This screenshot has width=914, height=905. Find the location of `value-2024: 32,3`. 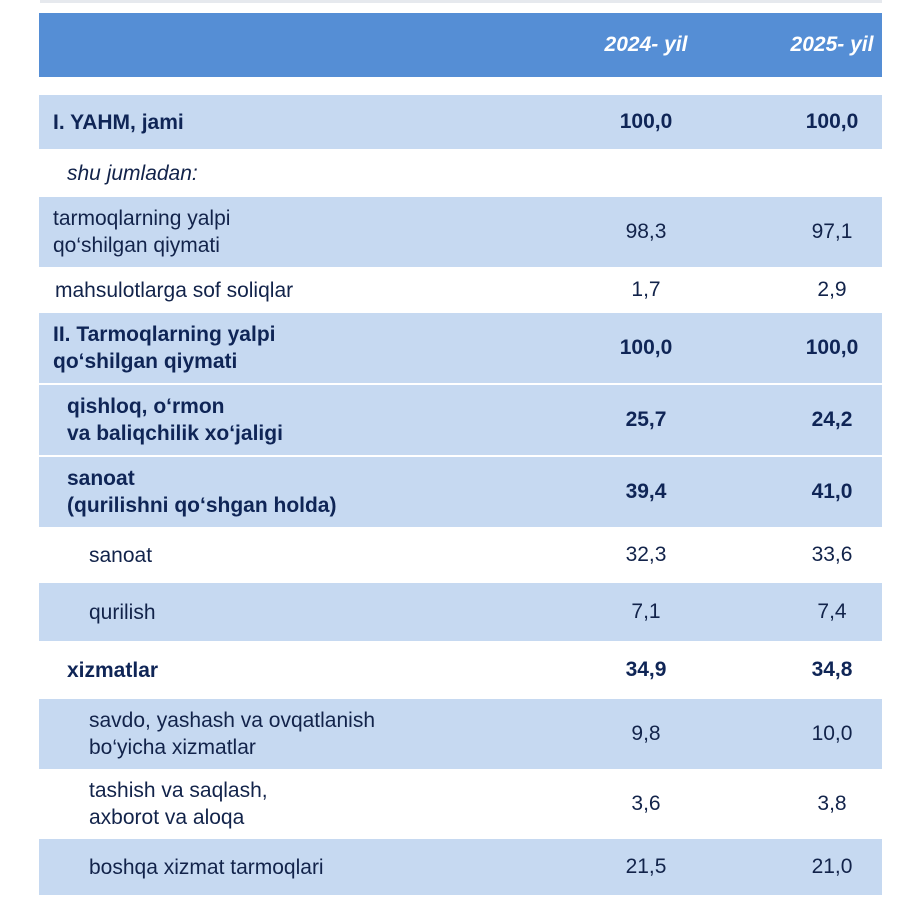

value-2024: 32,3 is located at coordinates (646, 554).